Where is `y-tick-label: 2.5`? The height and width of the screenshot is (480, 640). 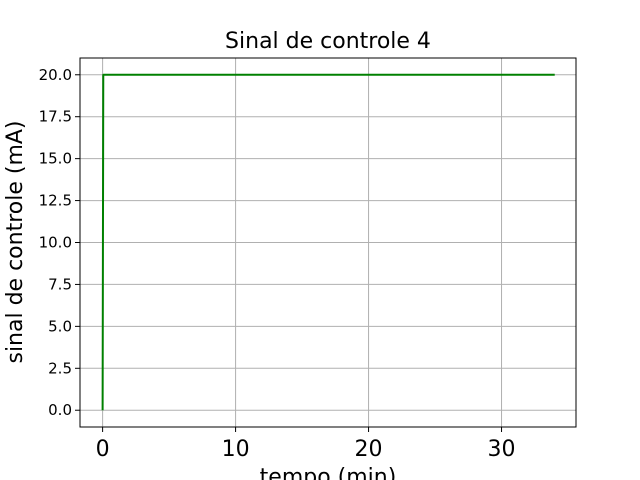
y-tick-label: 2.5 is located at coordinates (60, 368).